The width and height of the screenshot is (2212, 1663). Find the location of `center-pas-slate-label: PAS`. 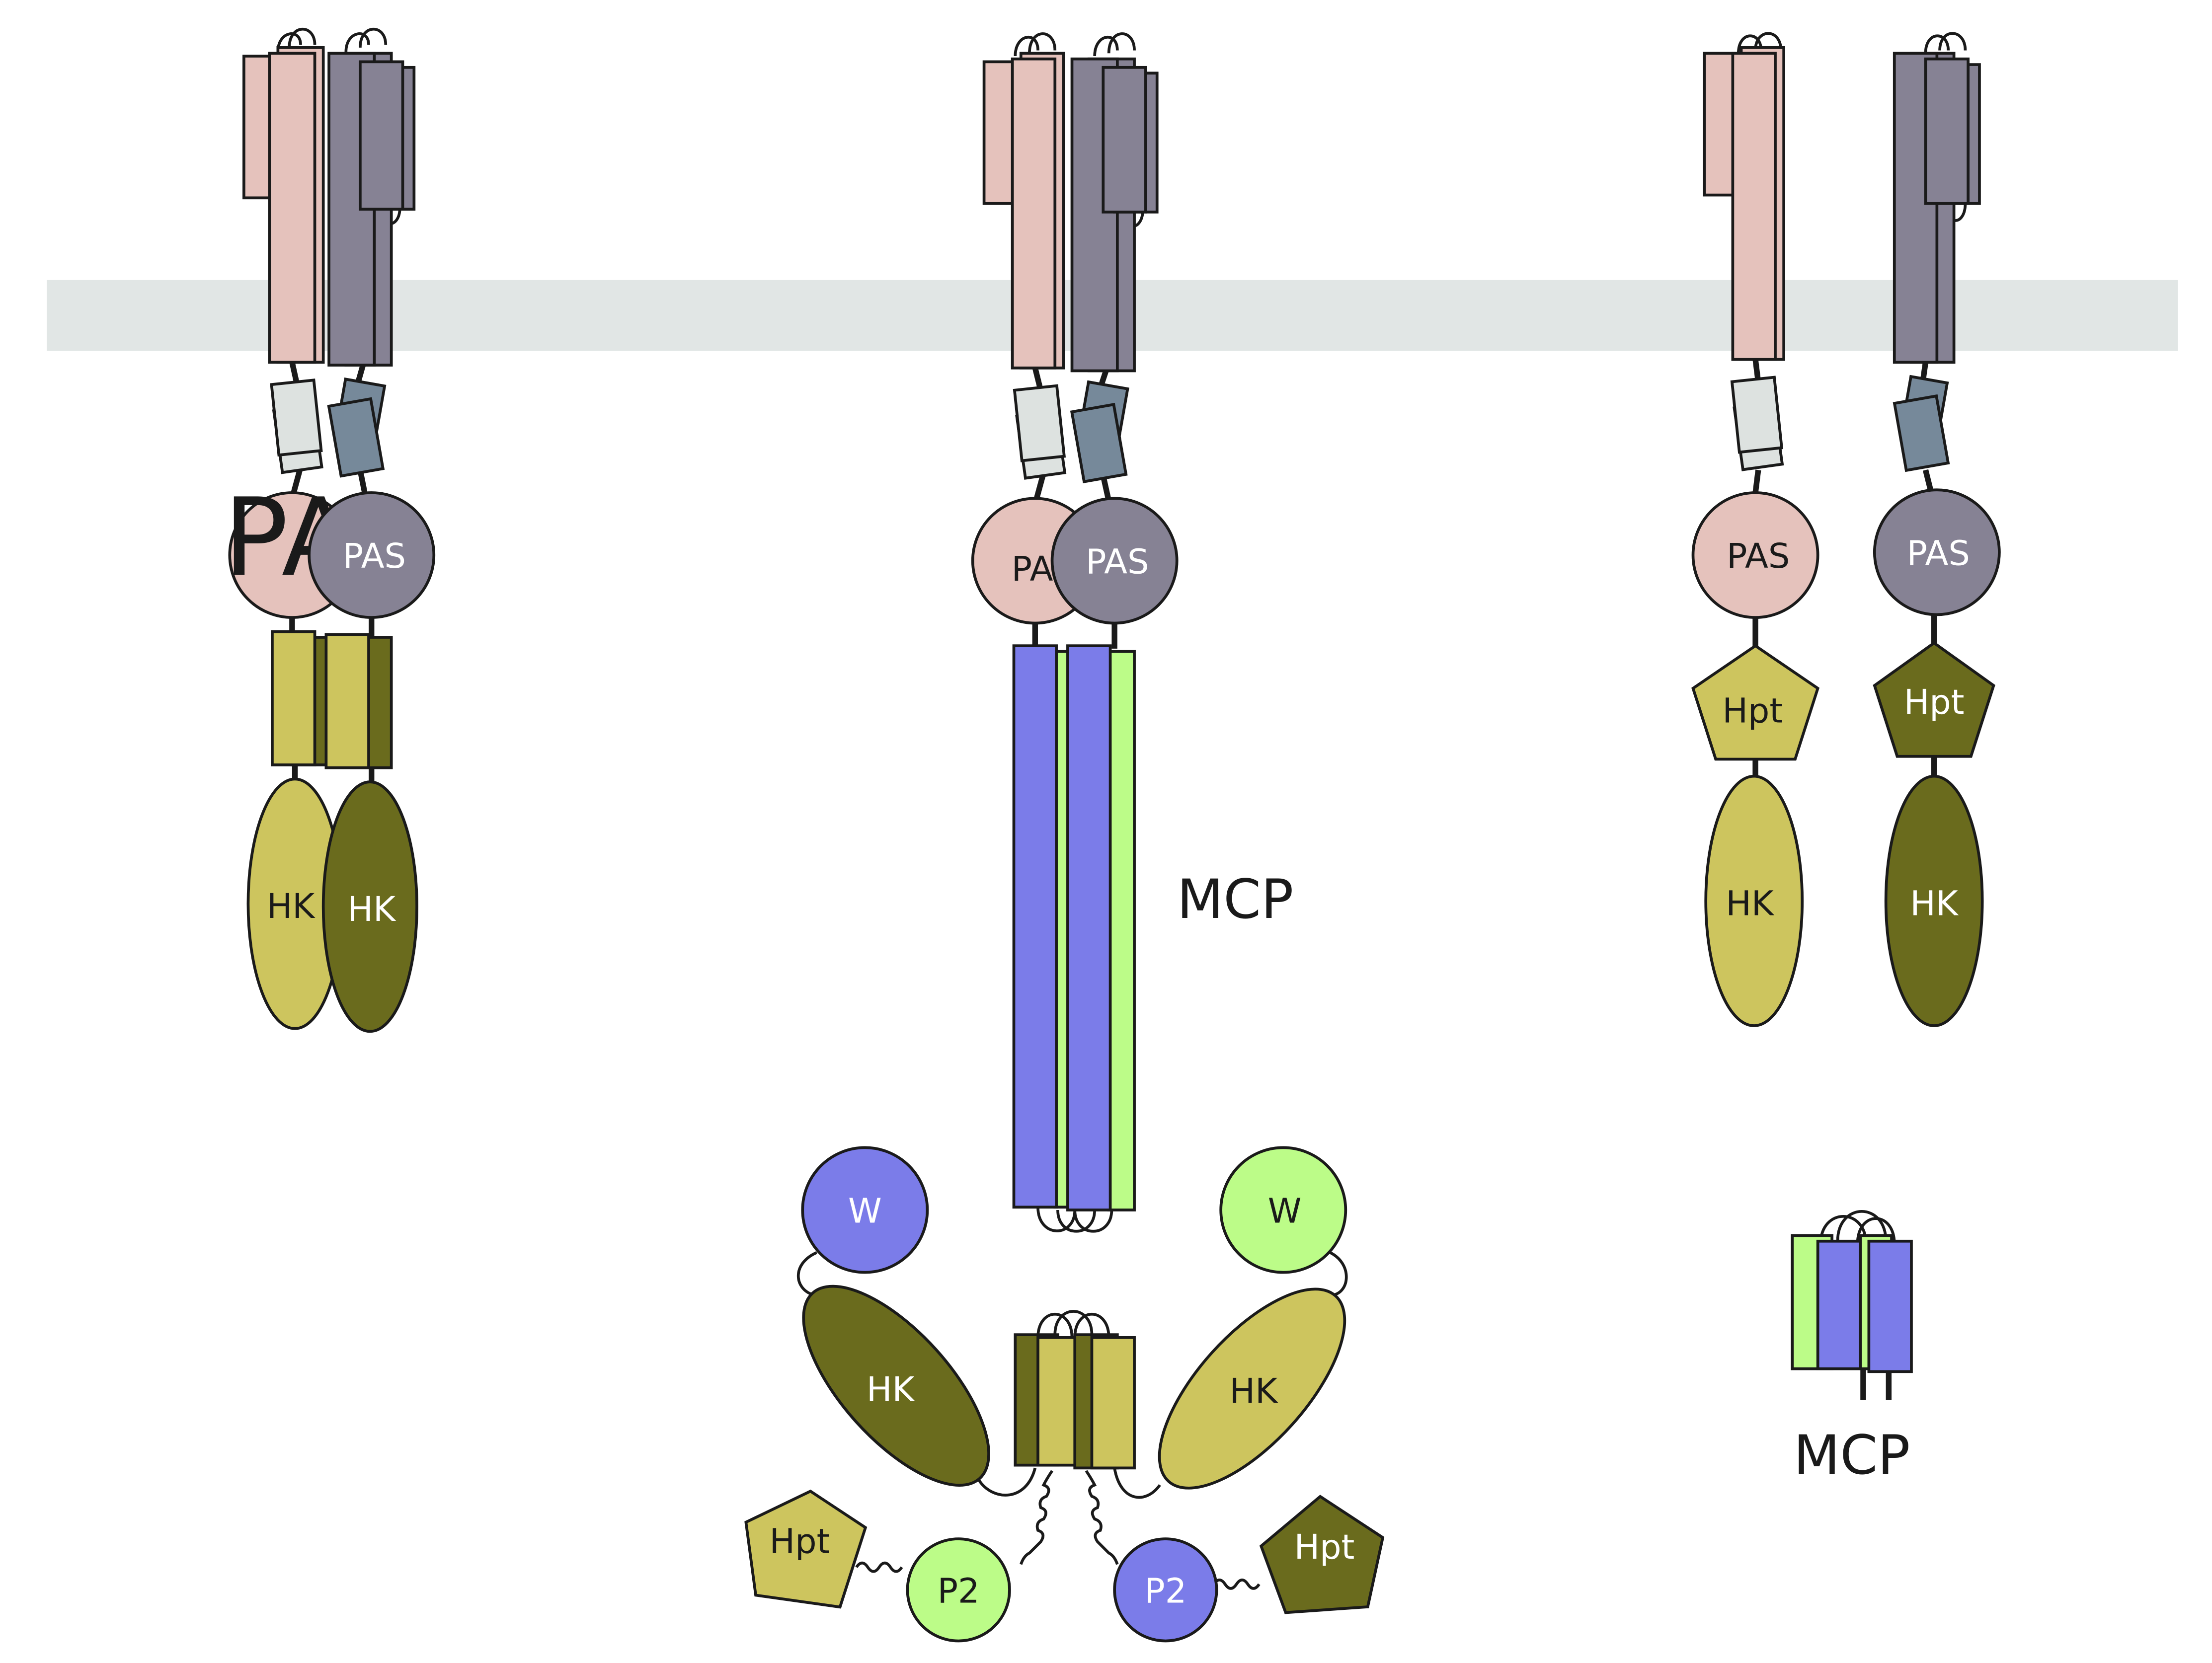

center-pas-slate-label: PAS is located at coordinates (1117, 562).